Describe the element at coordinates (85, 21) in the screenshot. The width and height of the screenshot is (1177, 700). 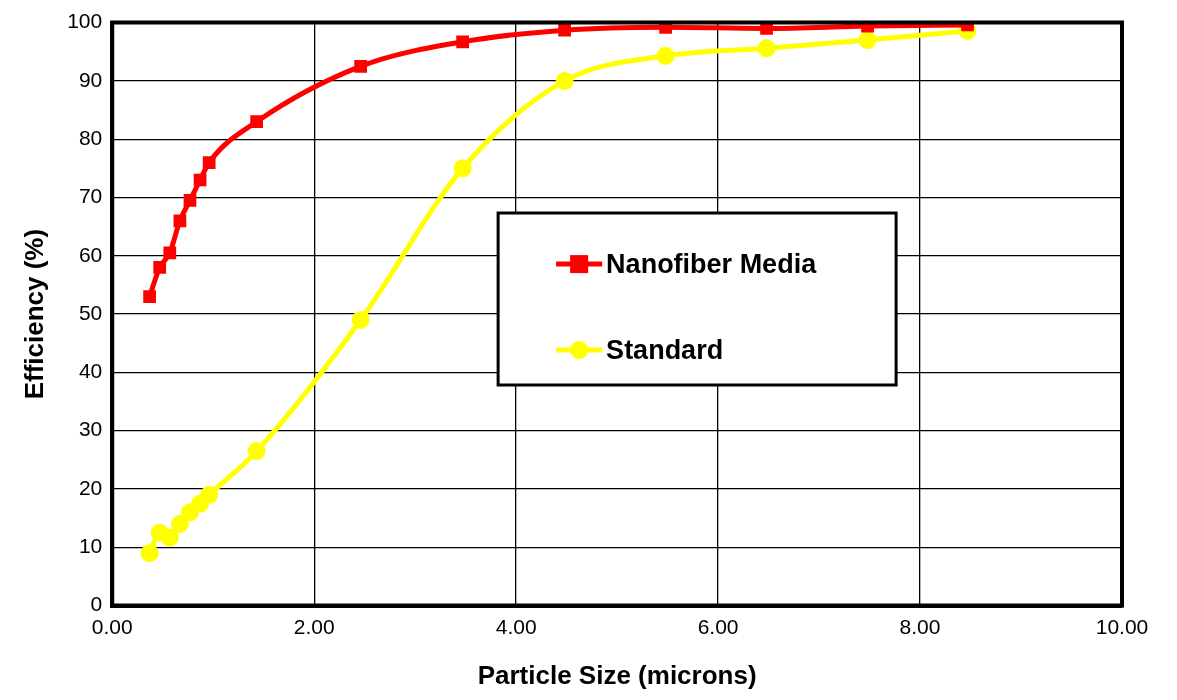
I see `y-tick-label: 100` at that location.